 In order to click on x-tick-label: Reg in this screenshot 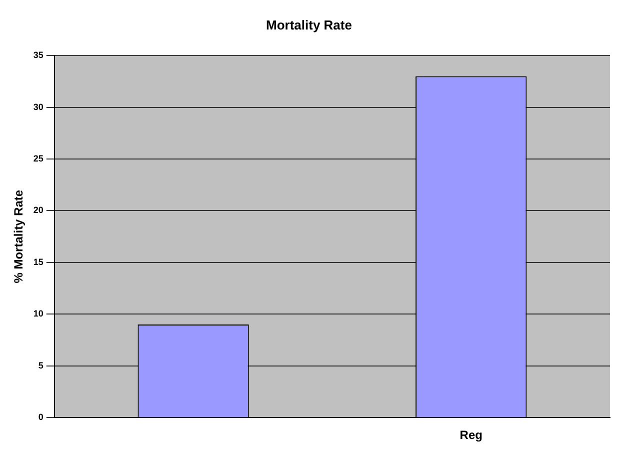, I will do `click(471, 435)`.